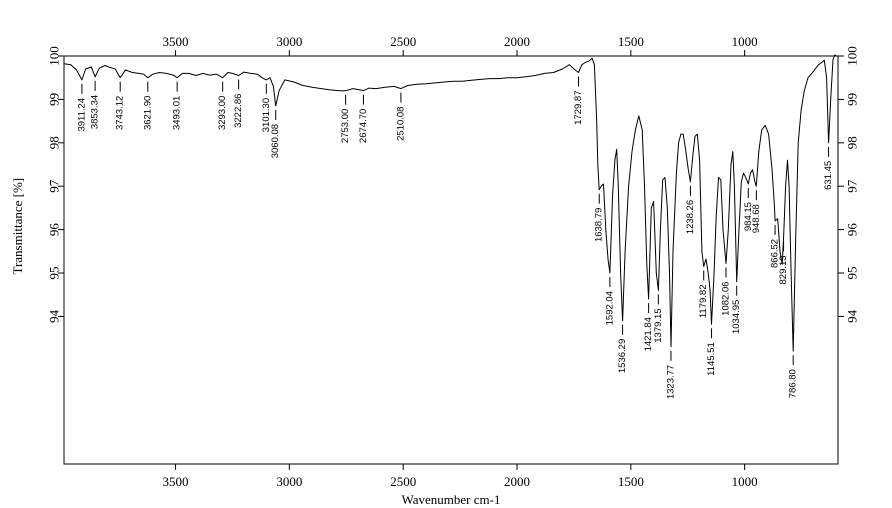  Describe the element at coordinates (703, 302) in the screenshot. I see `peak-label: 1179.82` at that location.